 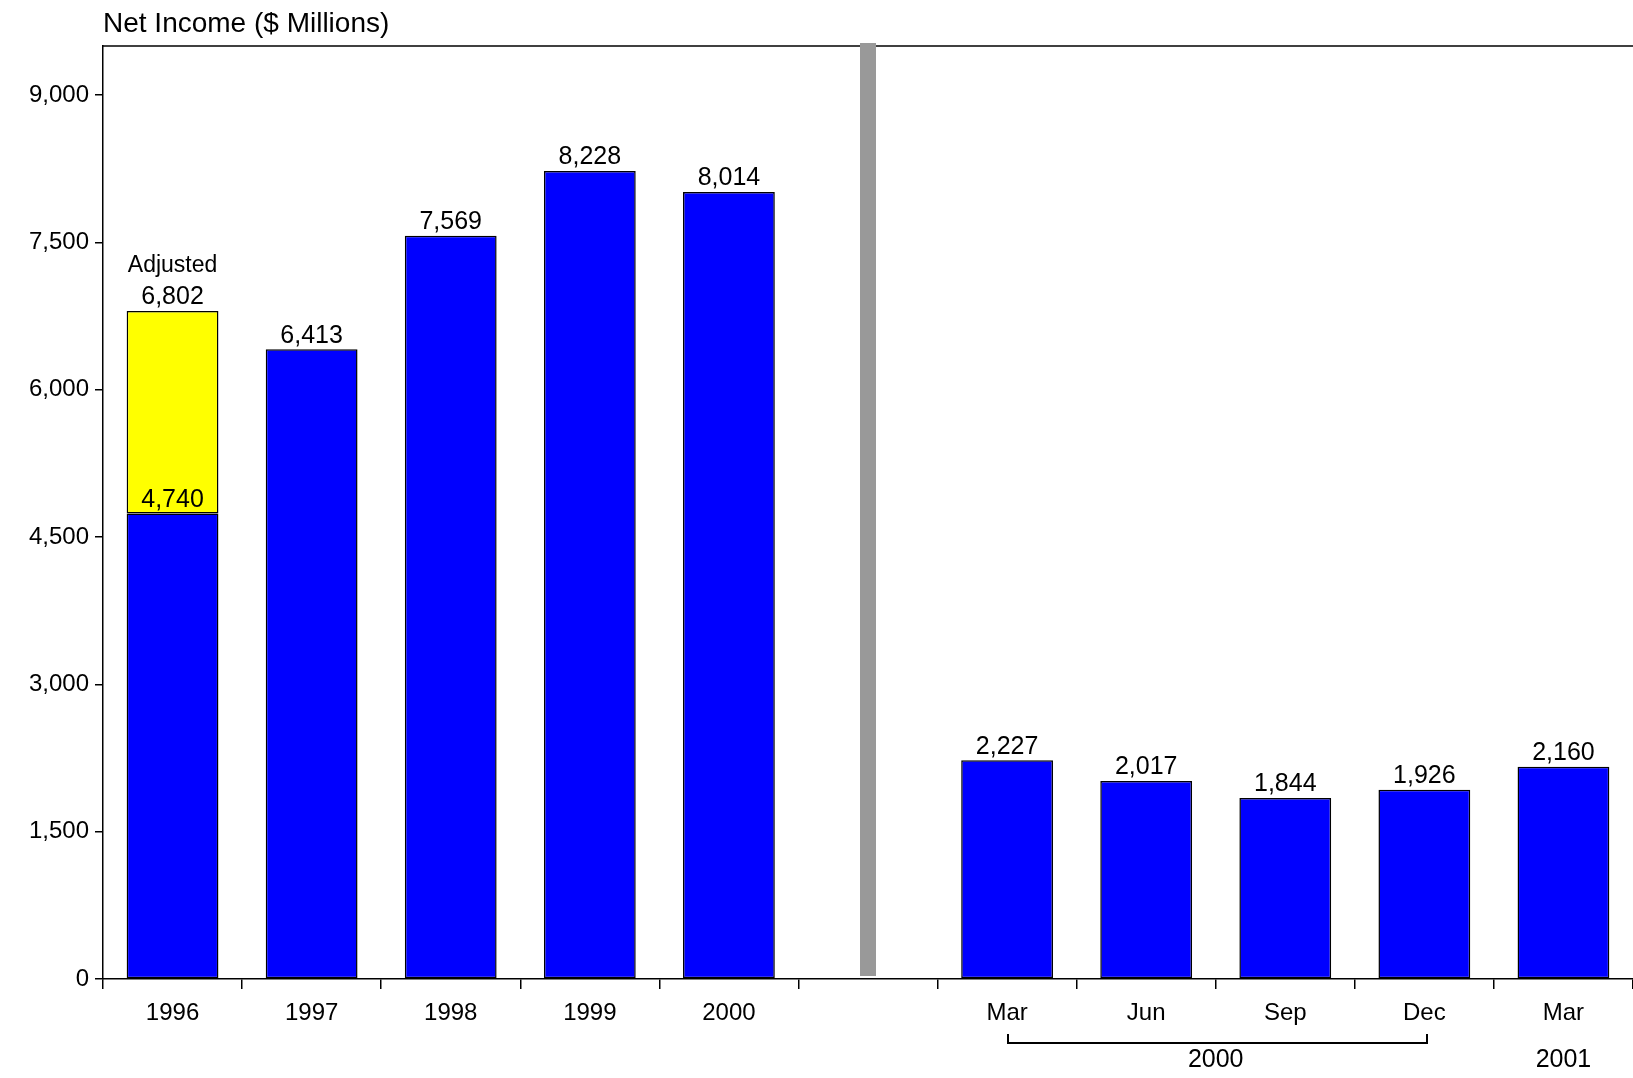 I want to click on y-tick-label: 3,000, so click(x=58, y=682).